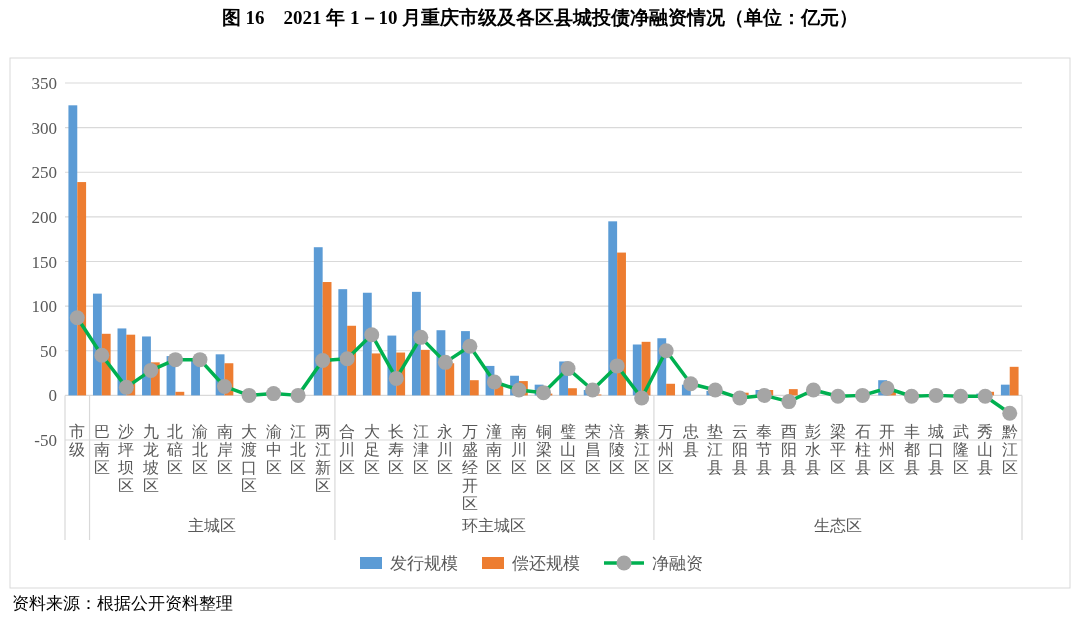  I want to click on x-tick-label: 云阳县, so click(739, 449).